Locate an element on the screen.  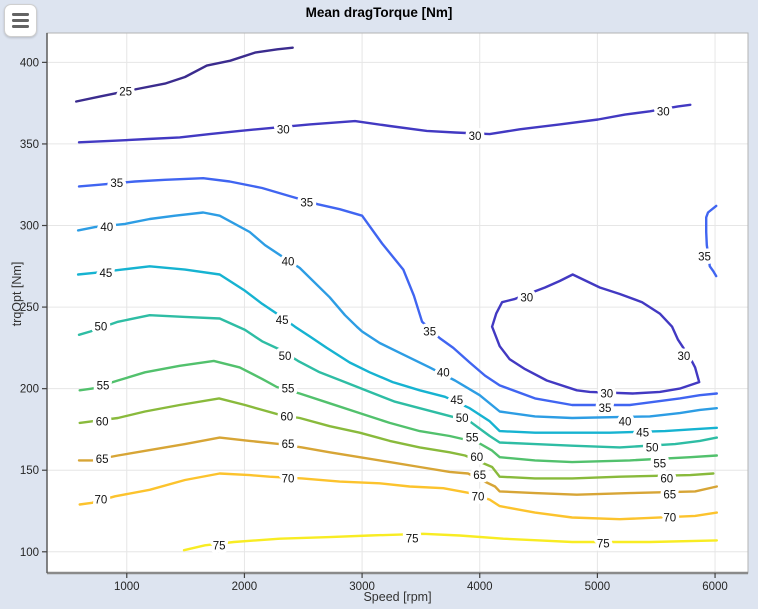
y-tick-label-300: 300 is located at coordinates (29, 227).